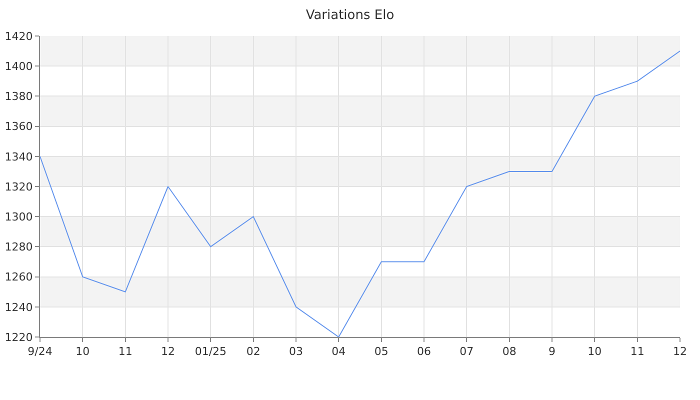 The width and height of the screenshot is (700, 400). I want to click on x-tick-label: 03, so click(296, 351).